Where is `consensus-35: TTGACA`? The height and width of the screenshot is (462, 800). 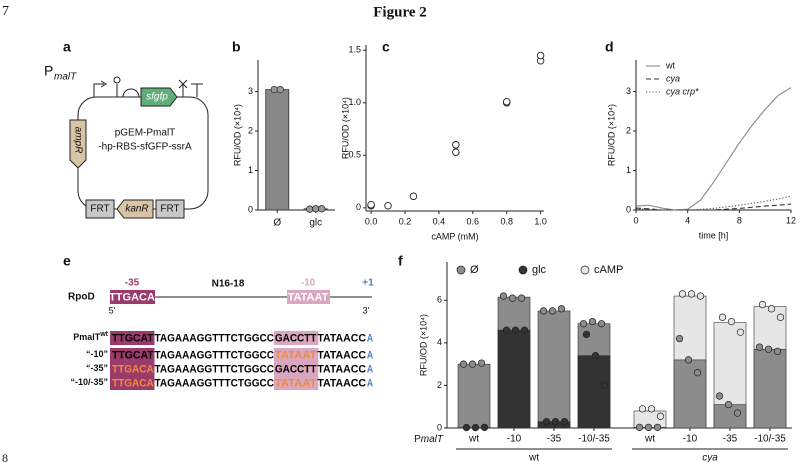 consensus-35: TTGACA is located at coordinates (132, 297).